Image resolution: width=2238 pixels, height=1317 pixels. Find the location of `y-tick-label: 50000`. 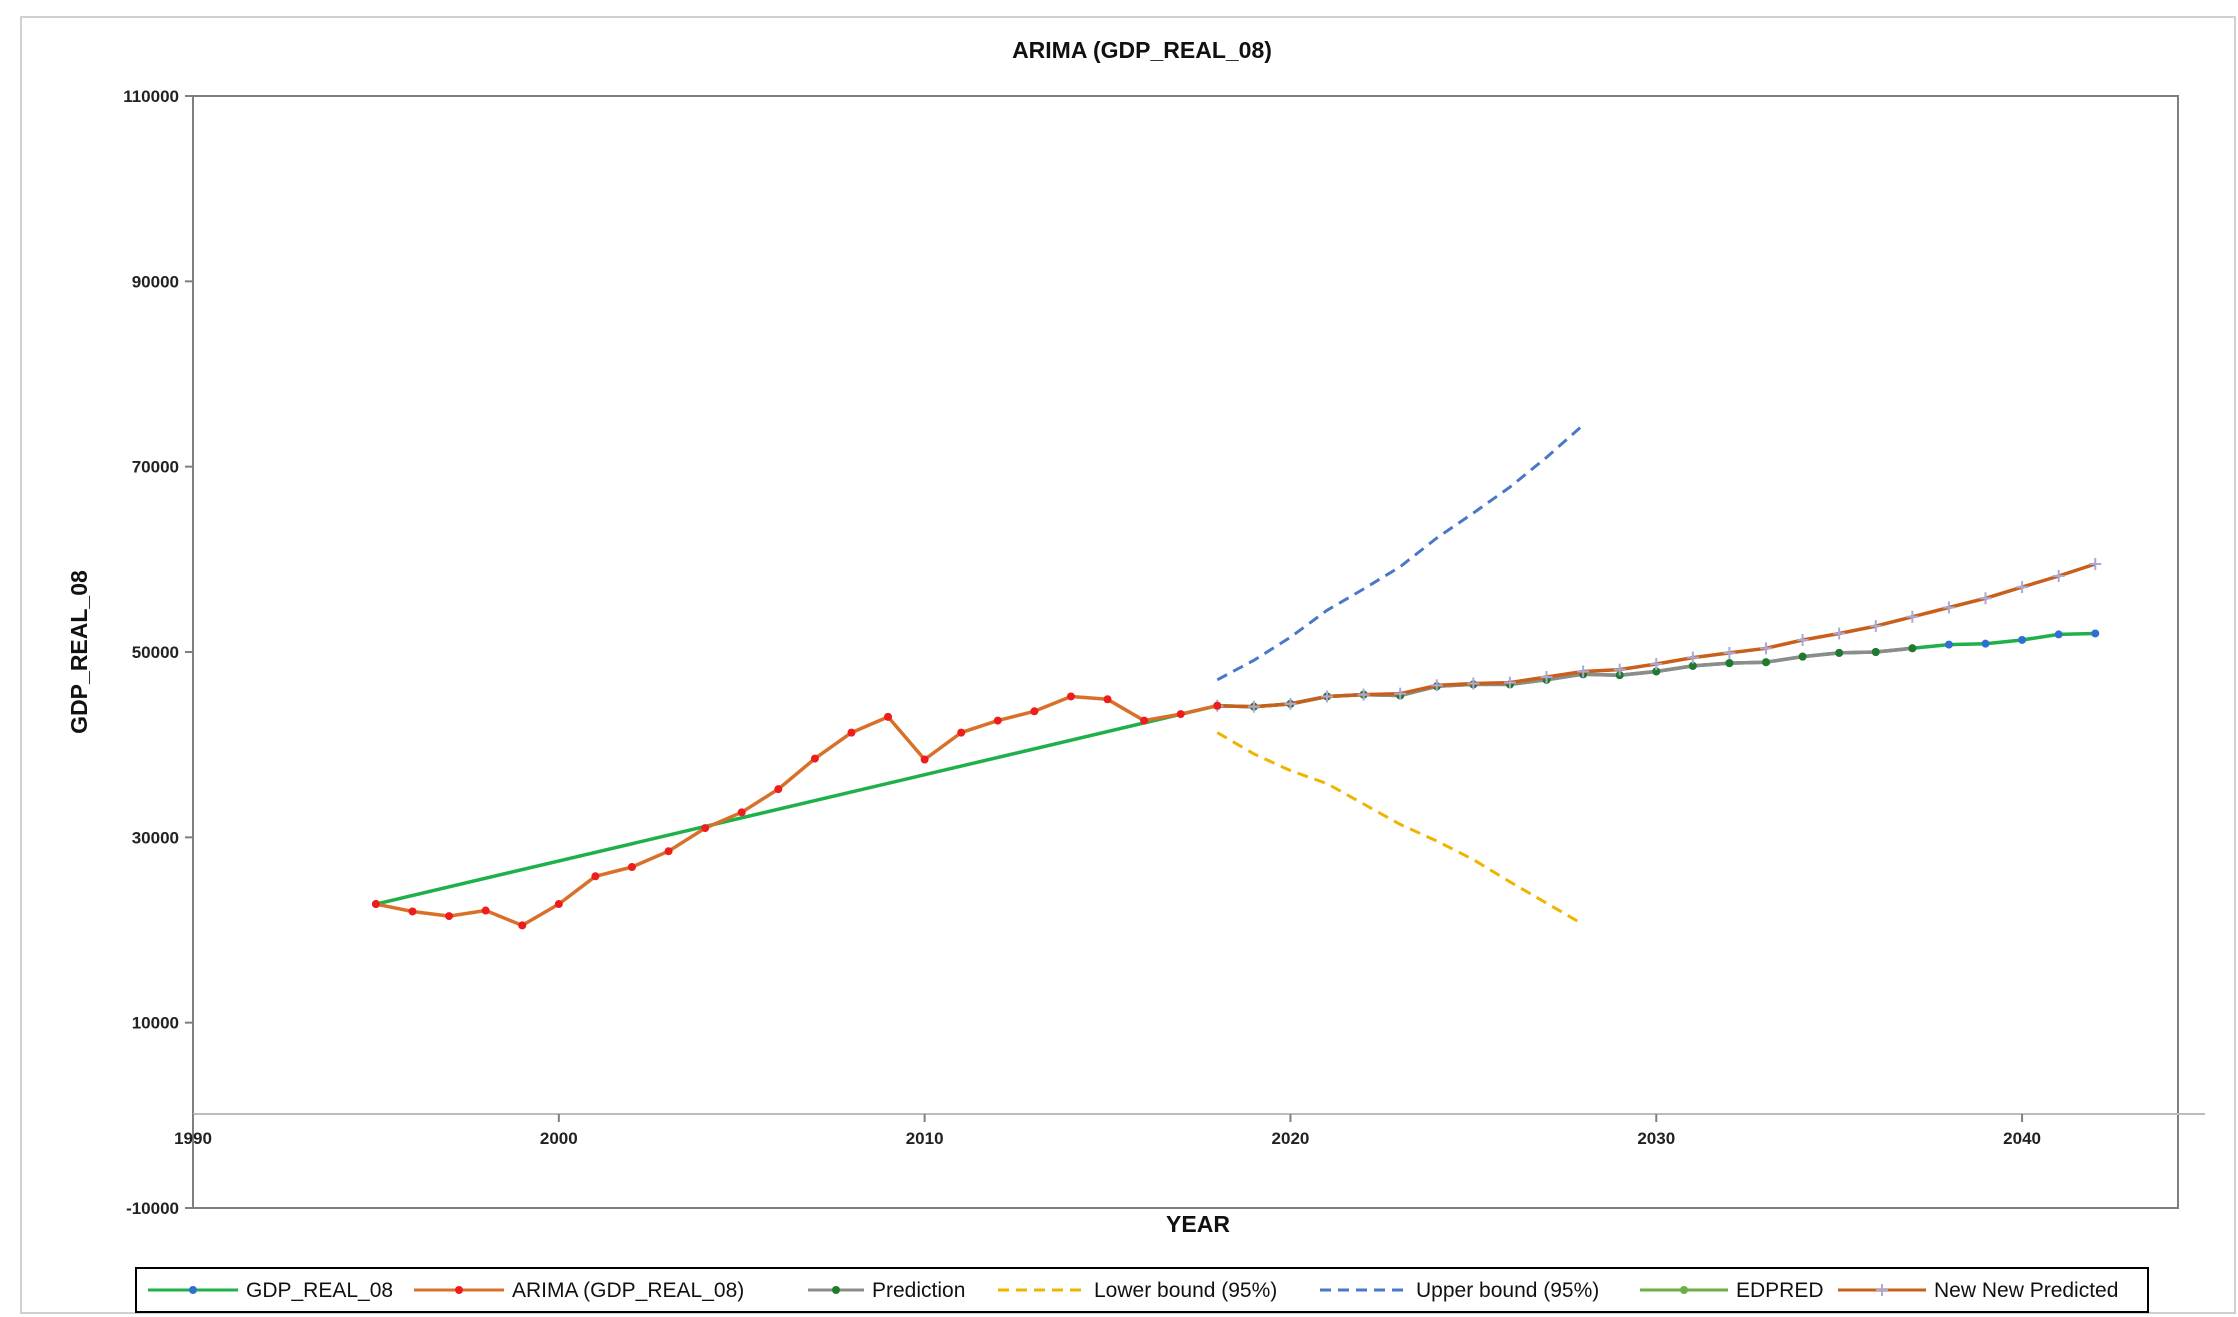

y-tick-label: 50000 is located at coordinates (155, 652).